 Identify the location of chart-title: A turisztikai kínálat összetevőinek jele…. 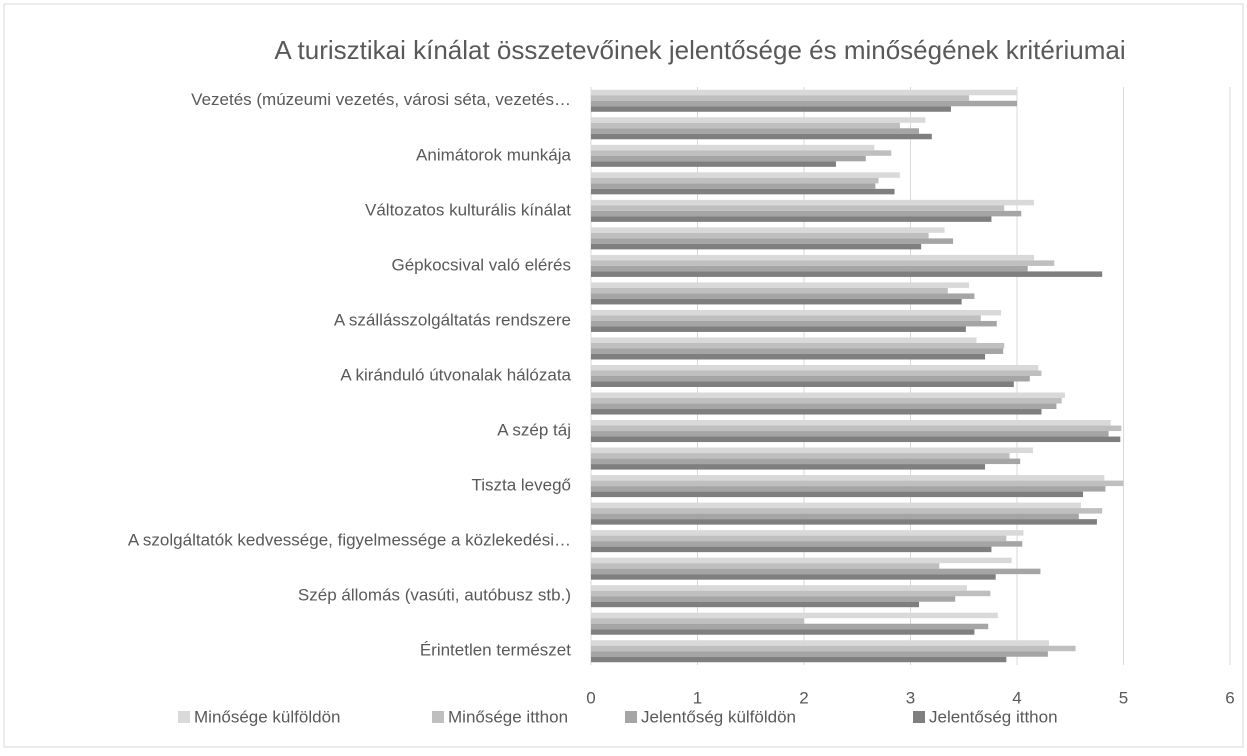
(699, 50).